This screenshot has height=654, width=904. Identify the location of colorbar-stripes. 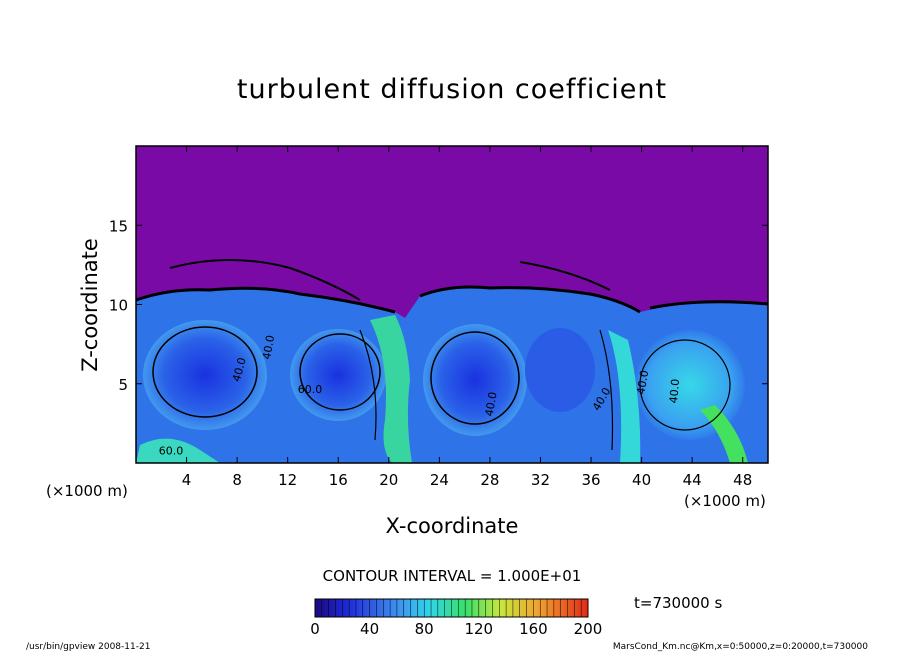
(451, 608).